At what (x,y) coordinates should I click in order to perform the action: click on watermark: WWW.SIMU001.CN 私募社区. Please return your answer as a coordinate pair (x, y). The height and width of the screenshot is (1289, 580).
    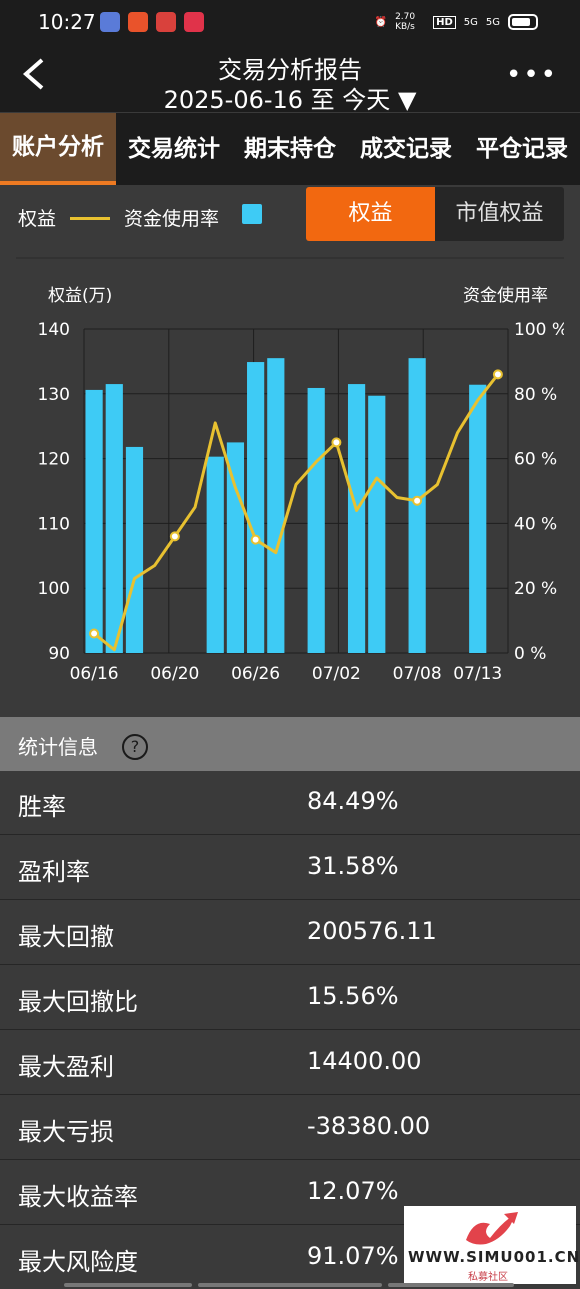
    Looking at the image, I should click on (491, 1245).